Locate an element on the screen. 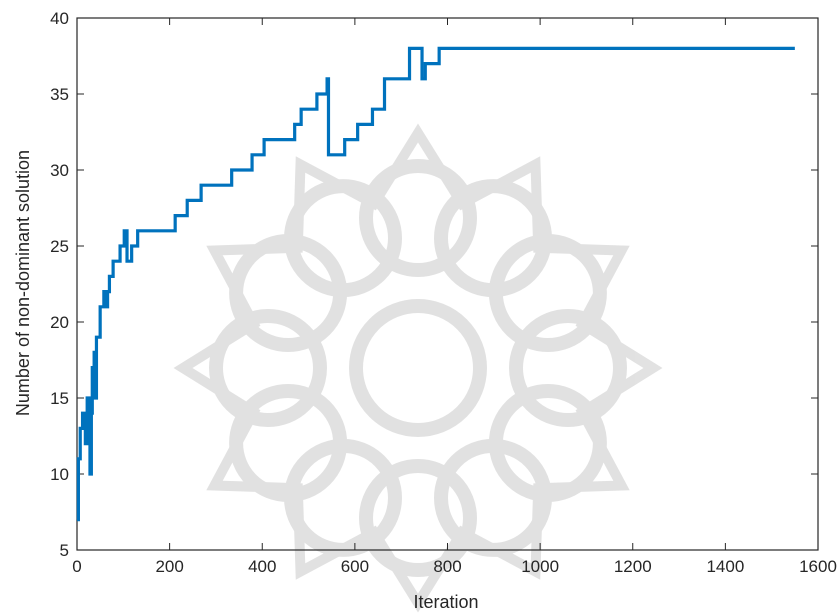 The height and width of the screenshot is (613, 840). y-tick-label: 5 is located at coordinates (64, 550).